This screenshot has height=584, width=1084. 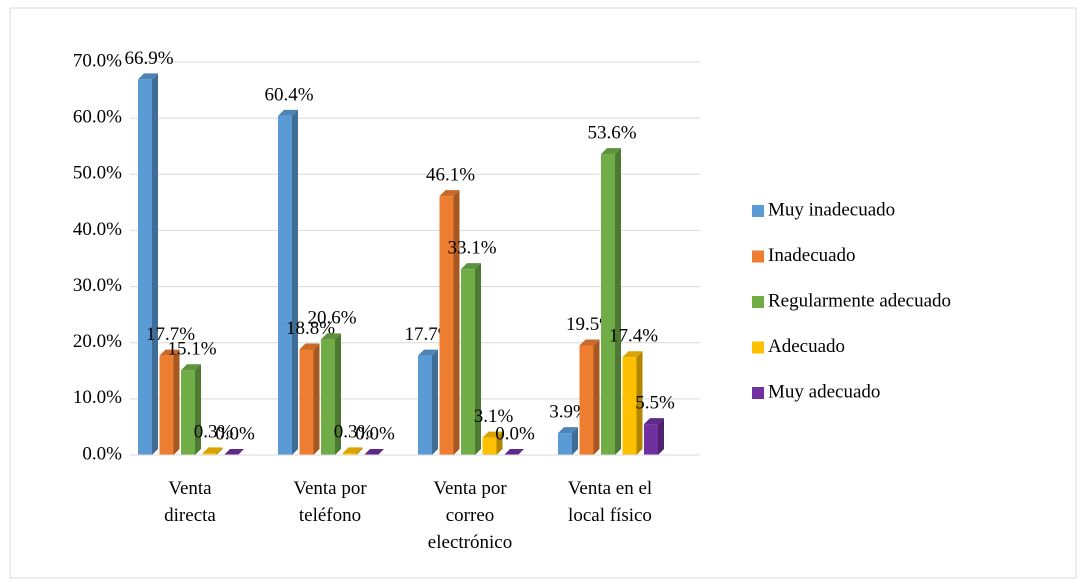 I want to click on data-label: 46.1%, so click(x=450, y=175).